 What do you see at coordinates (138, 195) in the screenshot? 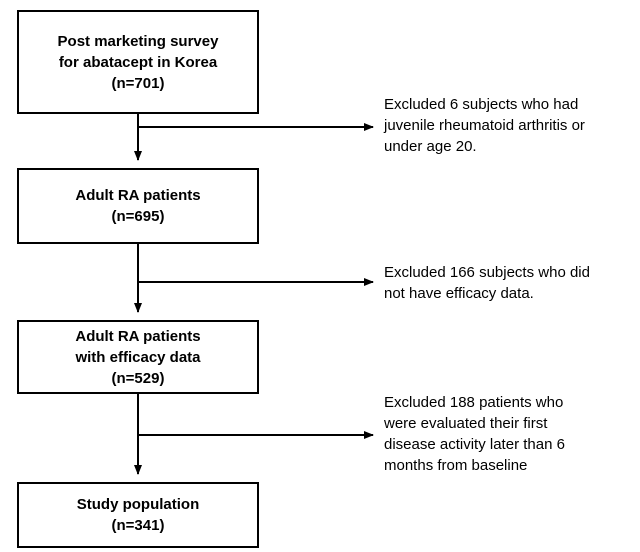
I see `box-2-line-1: Adult RA patients` at bounding box center [138, 195].